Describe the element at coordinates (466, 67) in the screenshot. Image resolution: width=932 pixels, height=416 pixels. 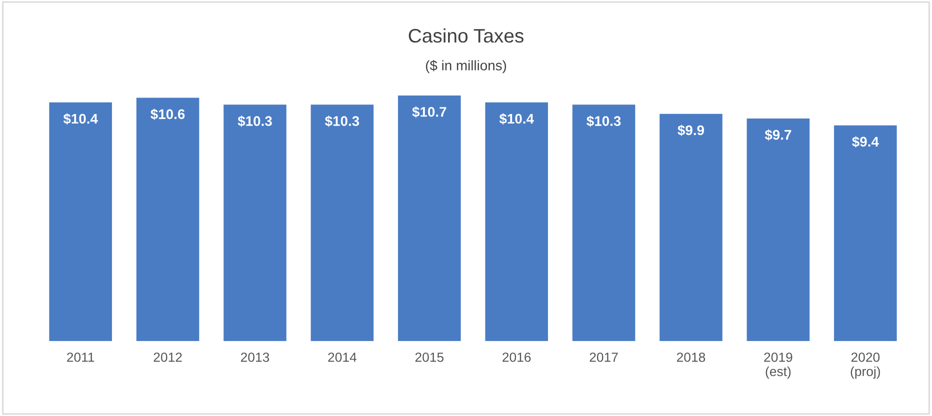
I see `chart-subtitle: ($ in millions)` at that location.